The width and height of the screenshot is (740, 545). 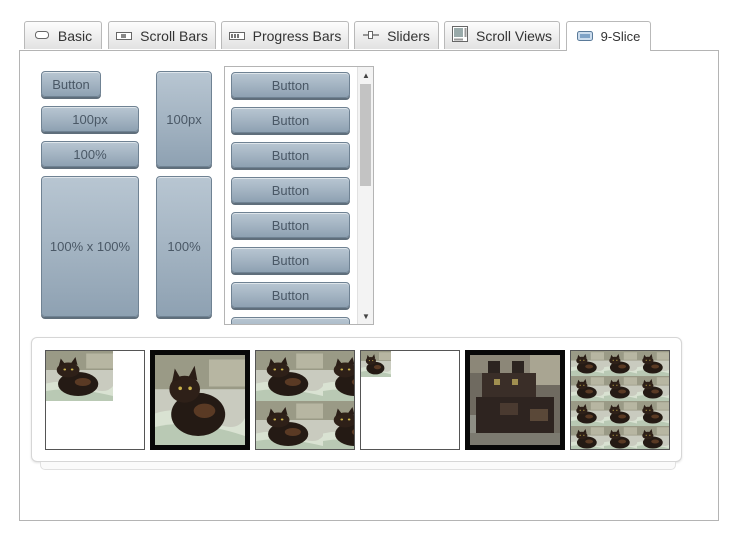 I want to click on nine-slice-button-tall-100-percent: 100%, so click(x=184, y=246).